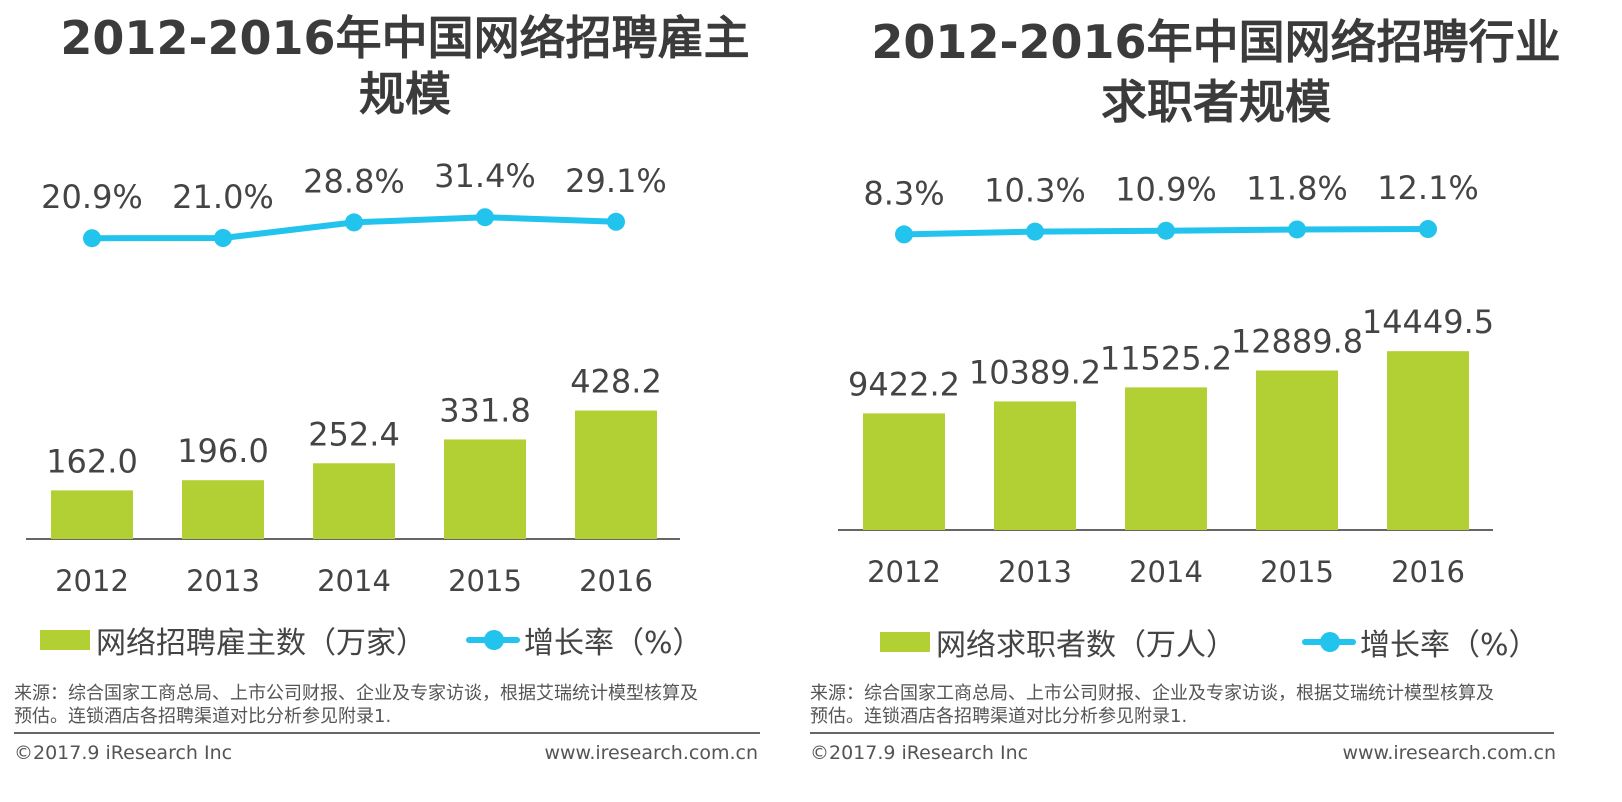  I want to click on bar-value-label: 252.4, so click(354, 434).